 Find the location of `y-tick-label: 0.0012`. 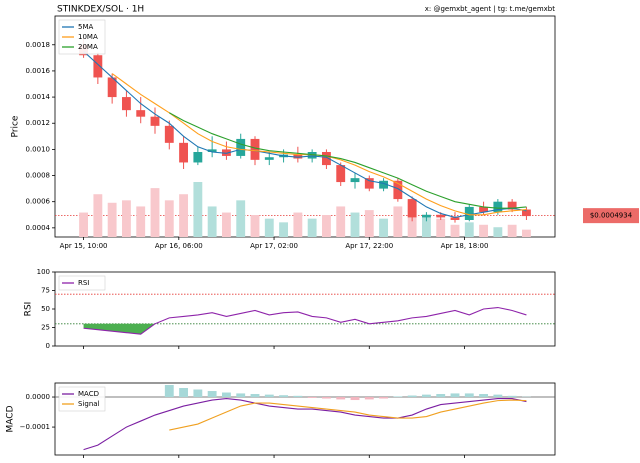

y-tick-label: 0.0012 is located at coordinates (38, 123).